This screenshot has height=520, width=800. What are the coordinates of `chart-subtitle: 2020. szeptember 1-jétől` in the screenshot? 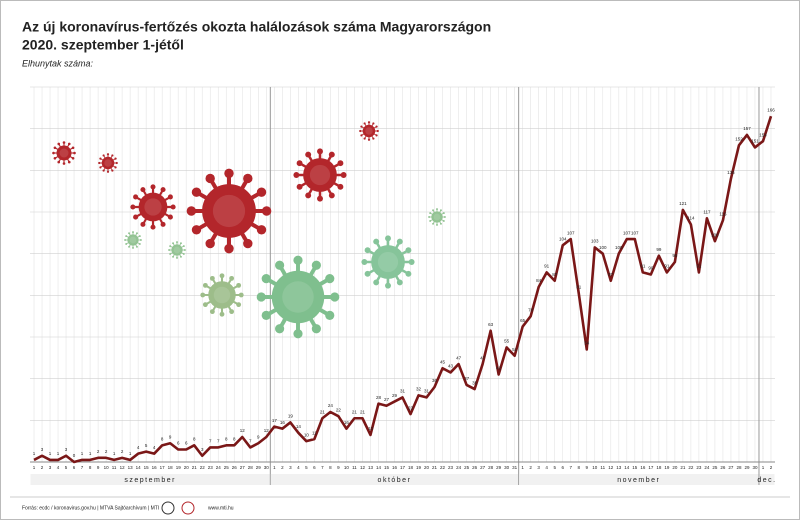 It's located at (103, 45).